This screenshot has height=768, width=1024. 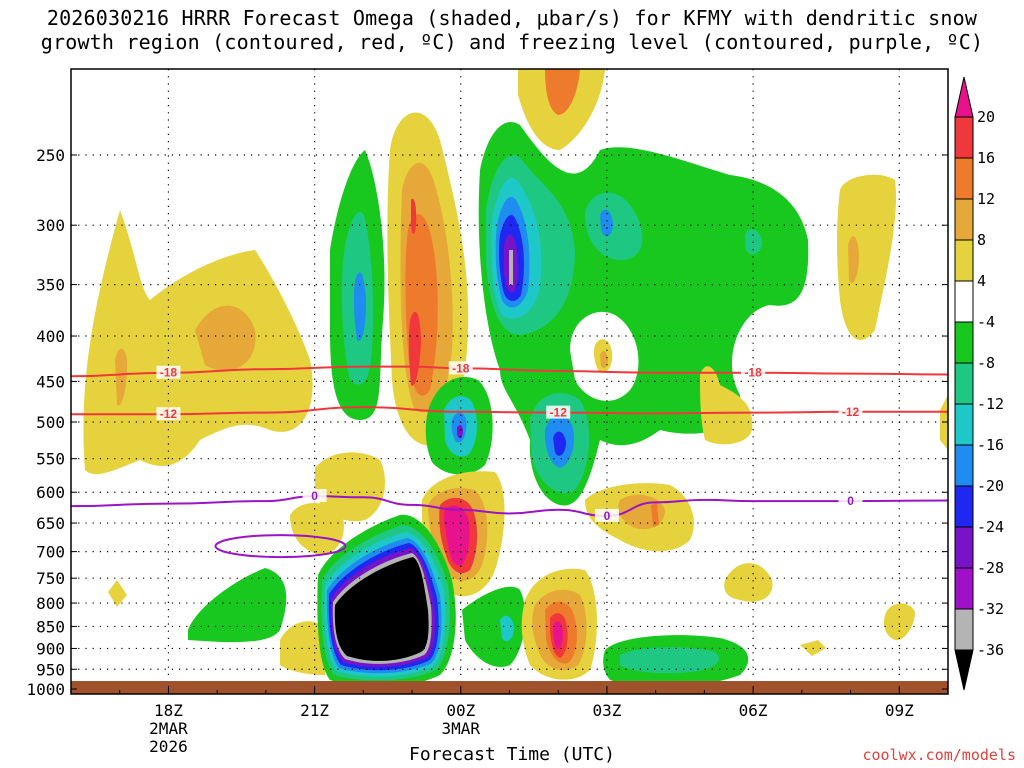 I want to click on colorbar-label: 8, so click(x=981, y=240).